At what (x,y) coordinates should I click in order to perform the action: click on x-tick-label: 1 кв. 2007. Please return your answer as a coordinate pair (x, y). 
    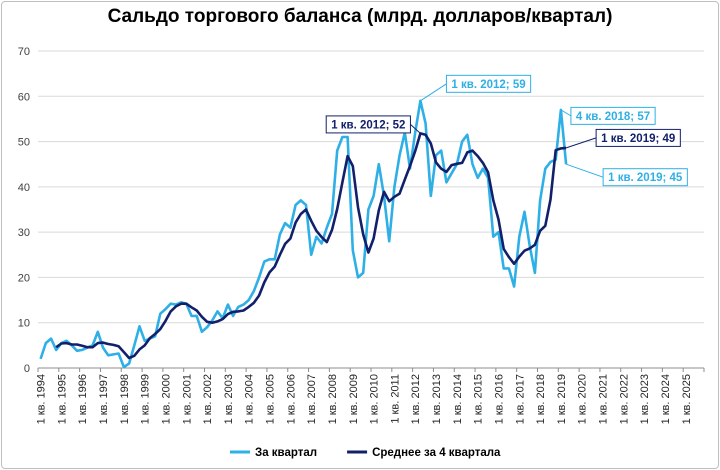
    Looking at the image, I should click on (312, 399).